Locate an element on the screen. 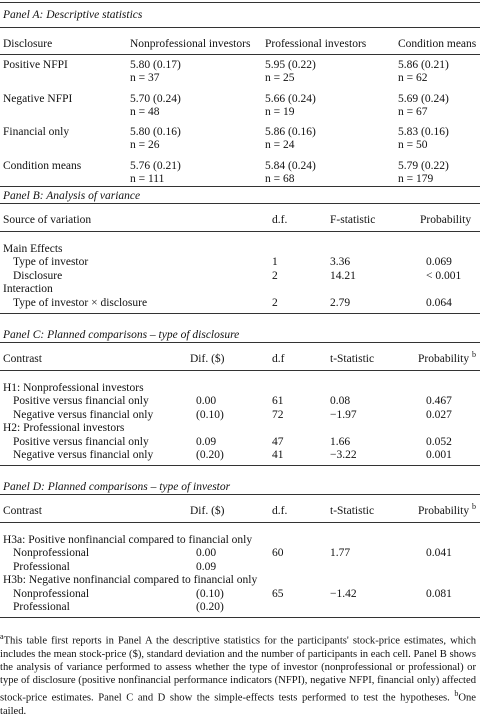 The height and width of the screenshot is (714, 480). column-header: Dif. ($) is located at coordinates (207, 511).